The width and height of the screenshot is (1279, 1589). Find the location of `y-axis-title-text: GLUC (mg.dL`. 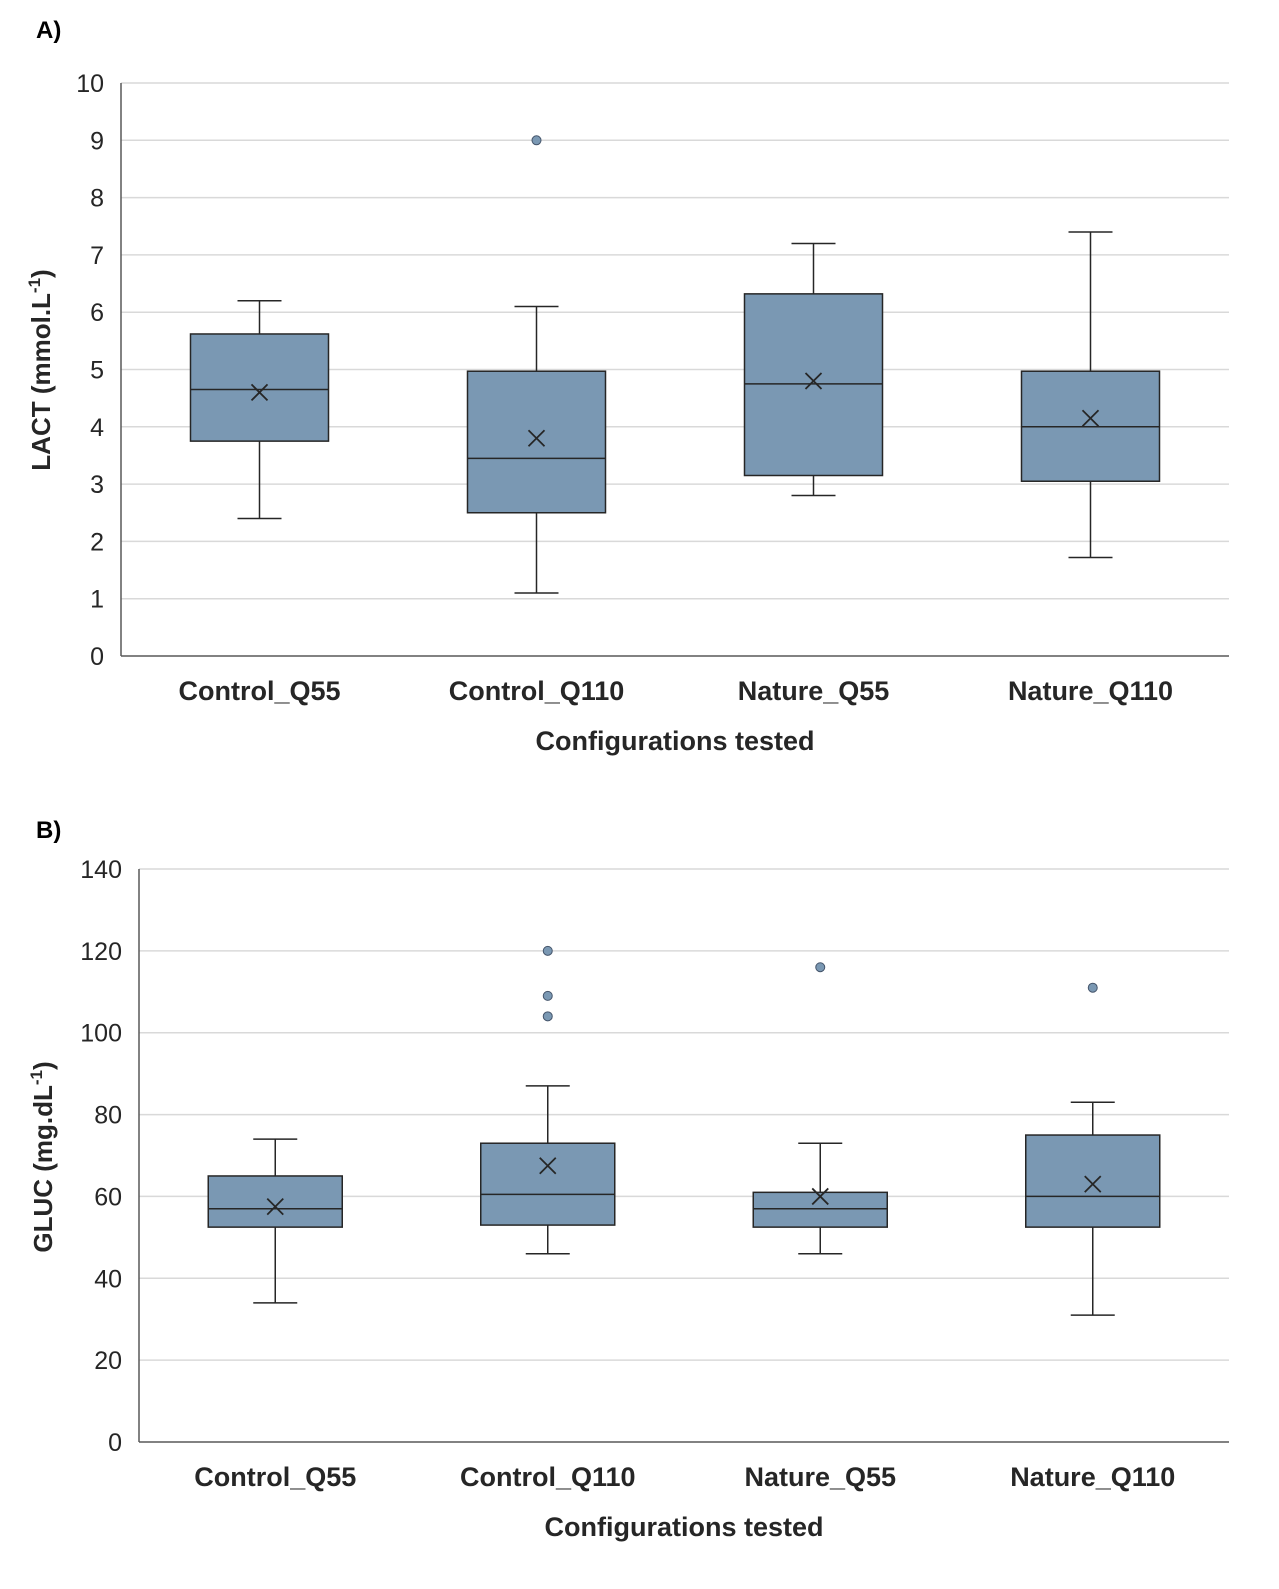

y-axis-title-text: GLUC (mg.dL is located at coordinates (43, 1169).